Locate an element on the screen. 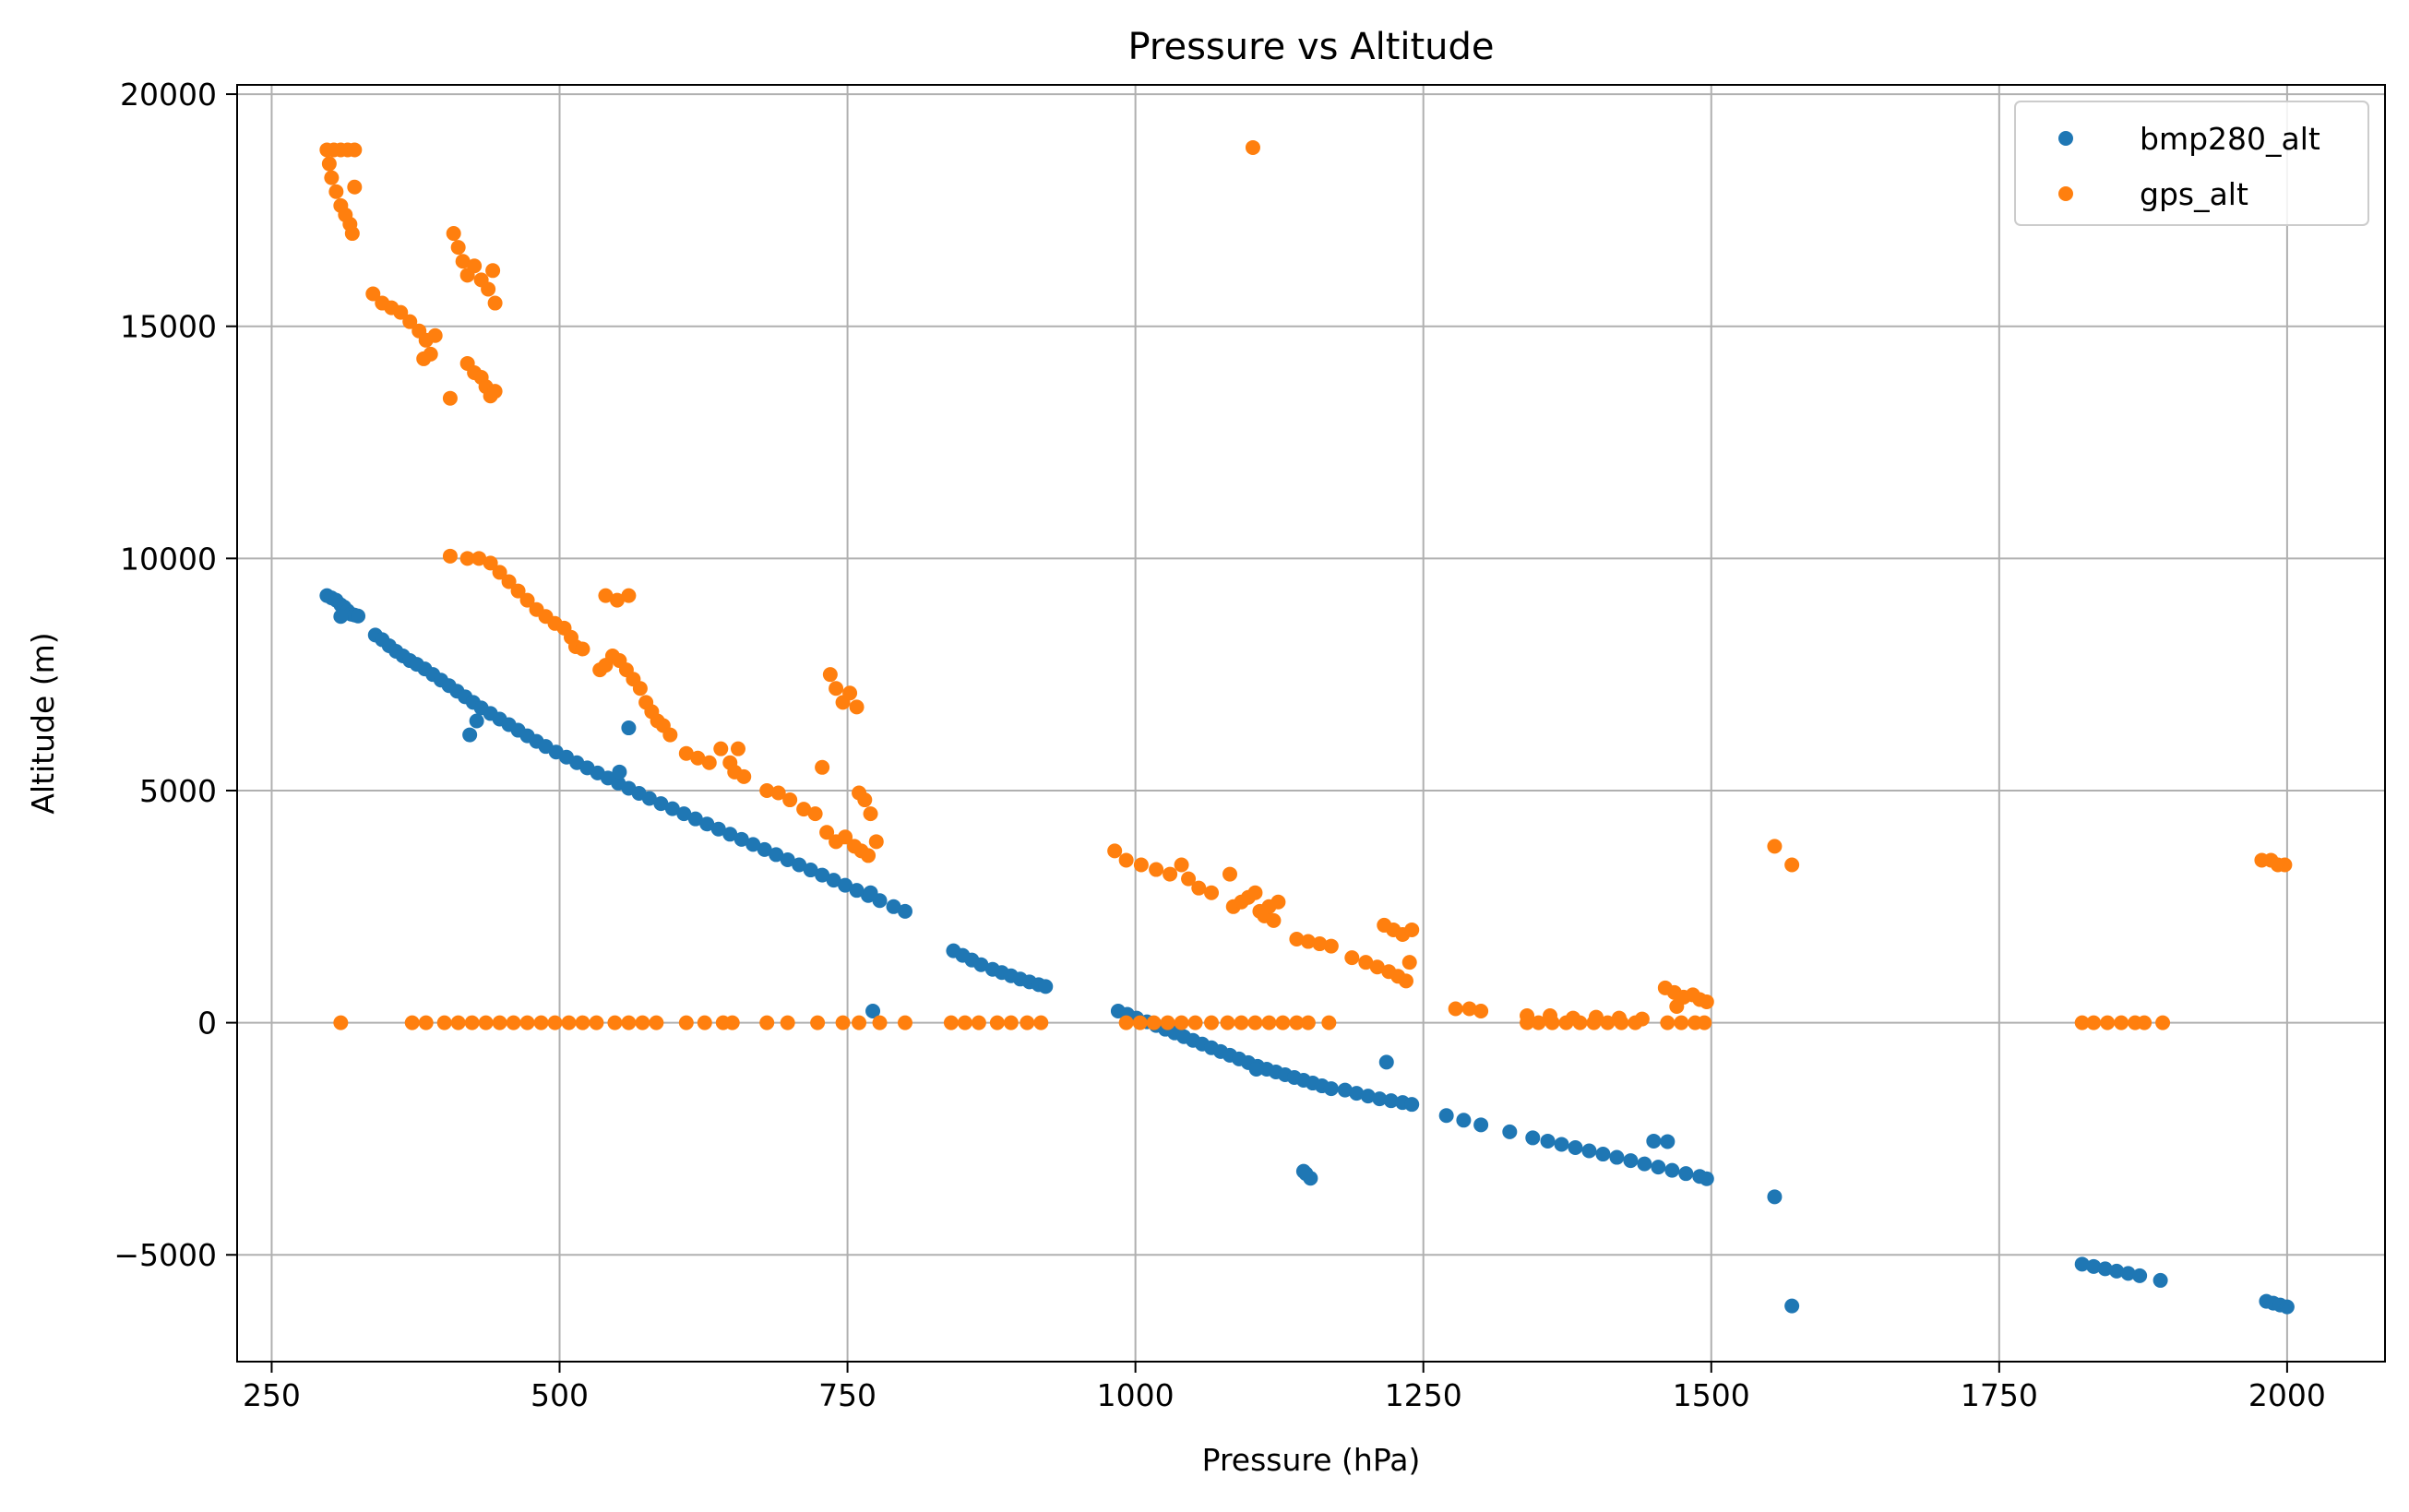 The height and width of the screenshot is (1512, 2409). x-tick-label: 1750 is located at coordinates (1999, 1395).